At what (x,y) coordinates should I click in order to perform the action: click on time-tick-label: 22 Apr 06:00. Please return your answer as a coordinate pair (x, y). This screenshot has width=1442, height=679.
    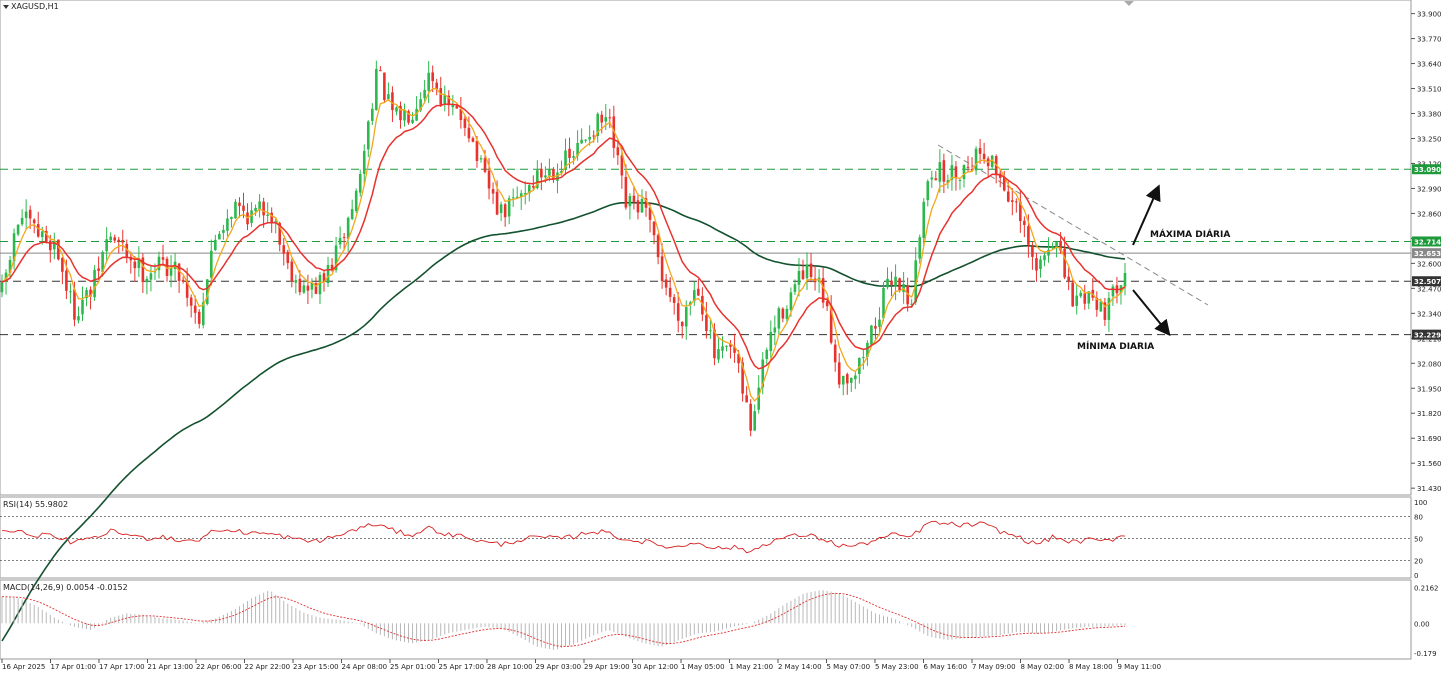
    Looking at the image, I should click on (219, 667).